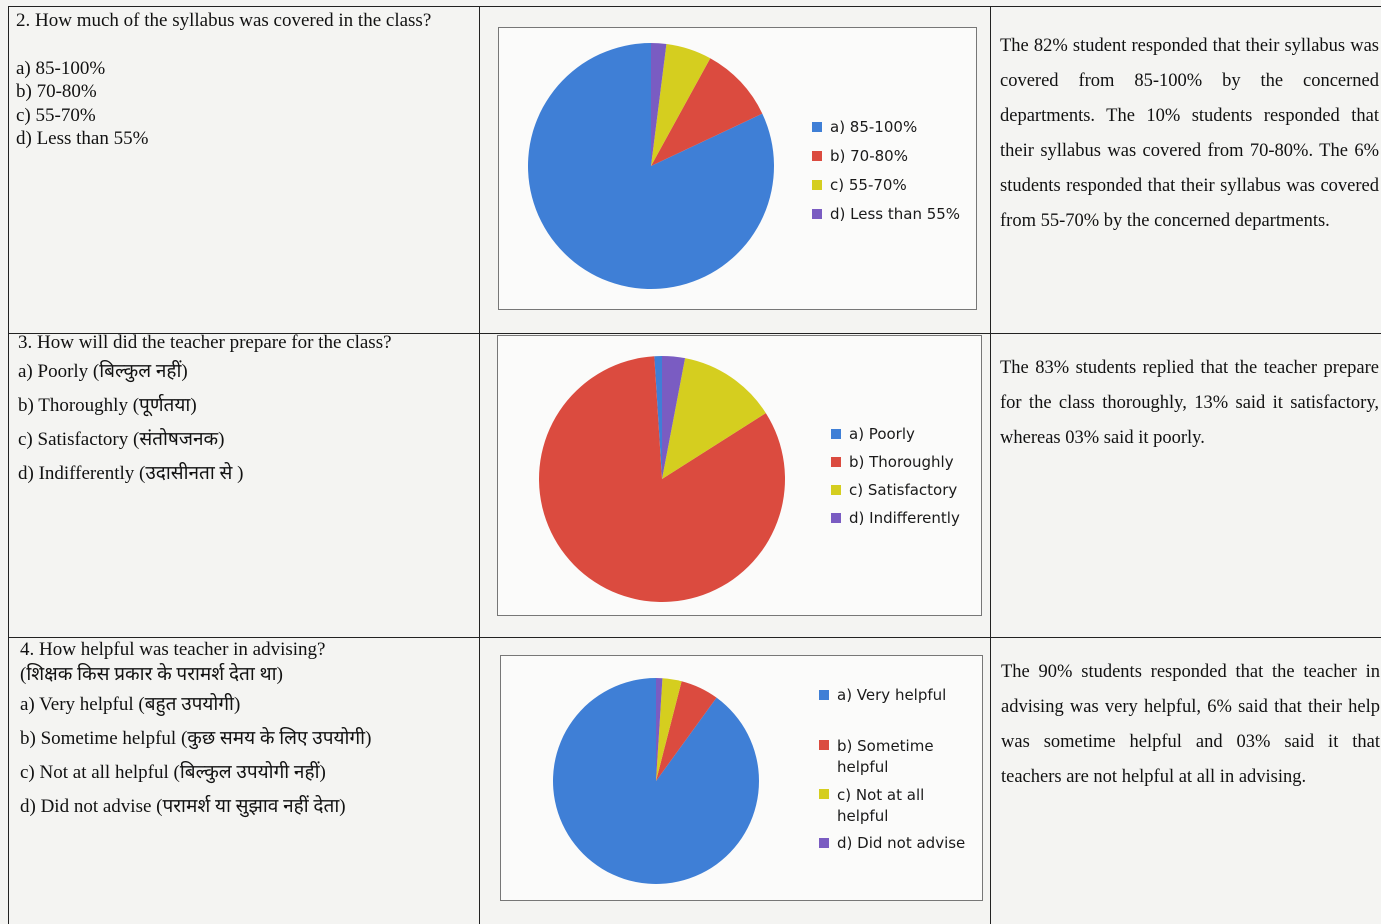 Image resolution: width=1381 pixels, height=924 pixels. What do you see at coordinates (56, 115) in the screenshot?
I see `option-c: c) 55-70%` at bounding box center [56, 115].